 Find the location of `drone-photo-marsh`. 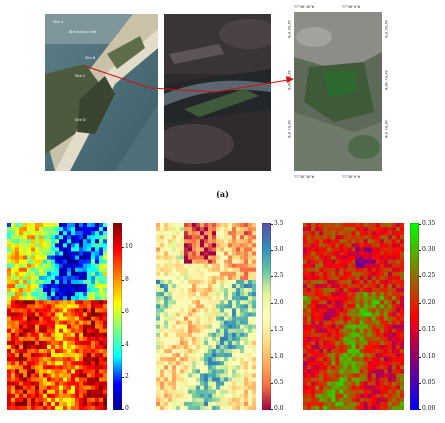

drone-photo-marsh is located at coordinates (217, 92).